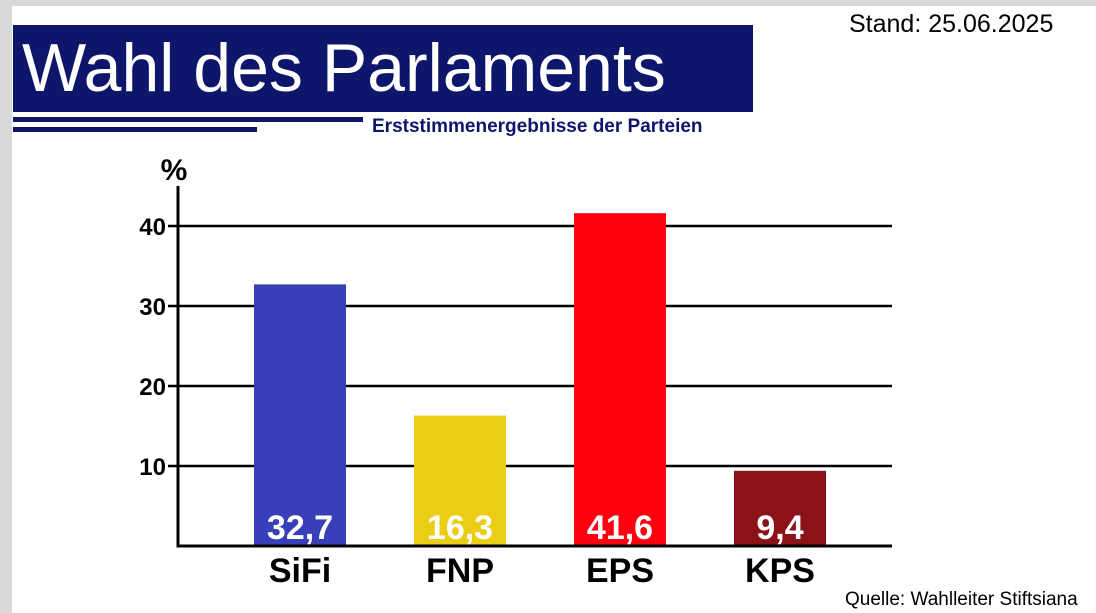 This screenshot has height=613, width=1096. I want to click on y-axis-unit-label: %, so click(174, 170).